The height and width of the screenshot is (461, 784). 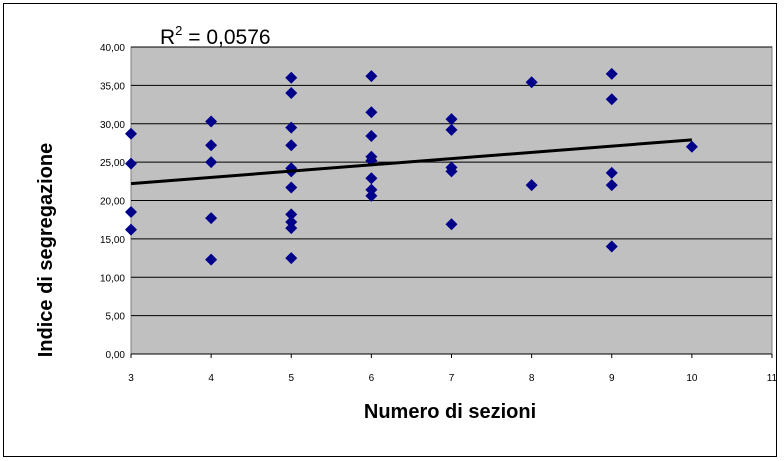 What do you see at coordinates (131, 378) in the screenshot?
I see `x-tick-label: 3` at bounding box center [131, 378].